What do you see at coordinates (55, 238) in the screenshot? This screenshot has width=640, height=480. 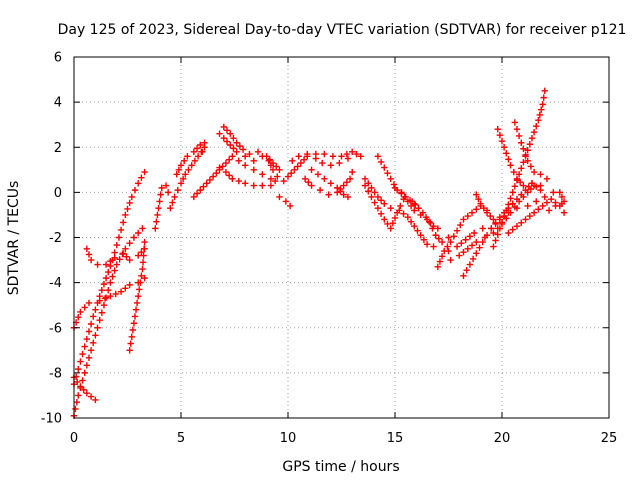 I see `y-tick-label: -2` at bounding box center [55, 238].